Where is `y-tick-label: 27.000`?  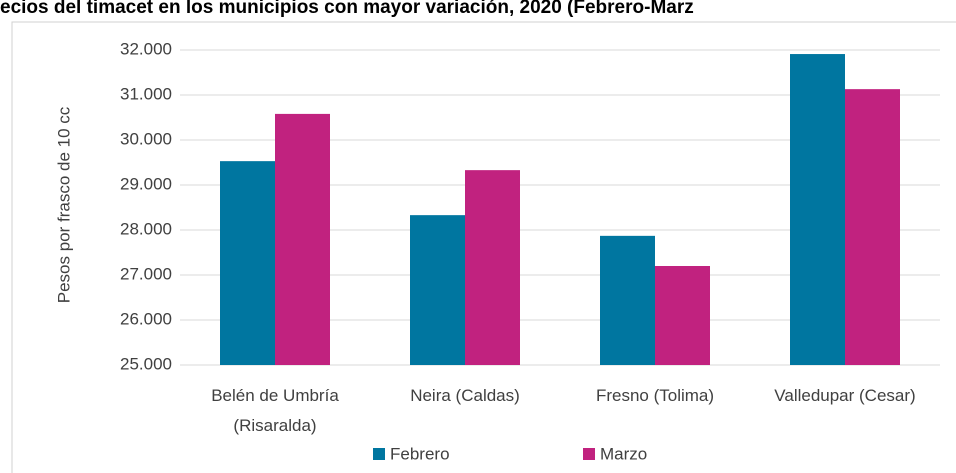
y-tick-label: 27.000 is located at coordinates (146, 273).